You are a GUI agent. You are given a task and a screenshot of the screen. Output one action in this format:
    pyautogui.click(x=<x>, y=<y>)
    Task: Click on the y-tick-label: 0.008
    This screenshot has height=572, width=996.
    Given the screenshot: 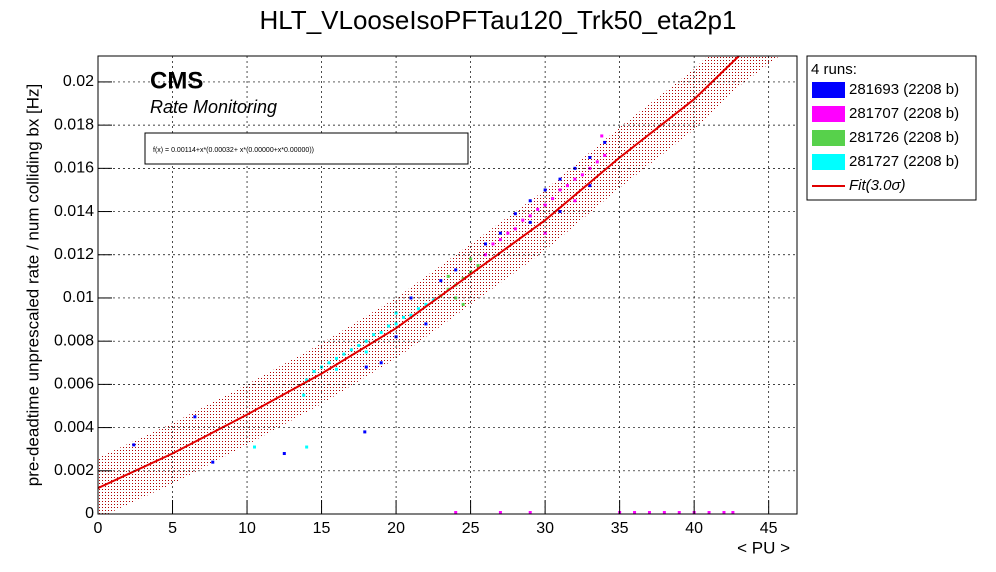 What is the action you would take?
    pyautogui.click(x=74, y=340)
    